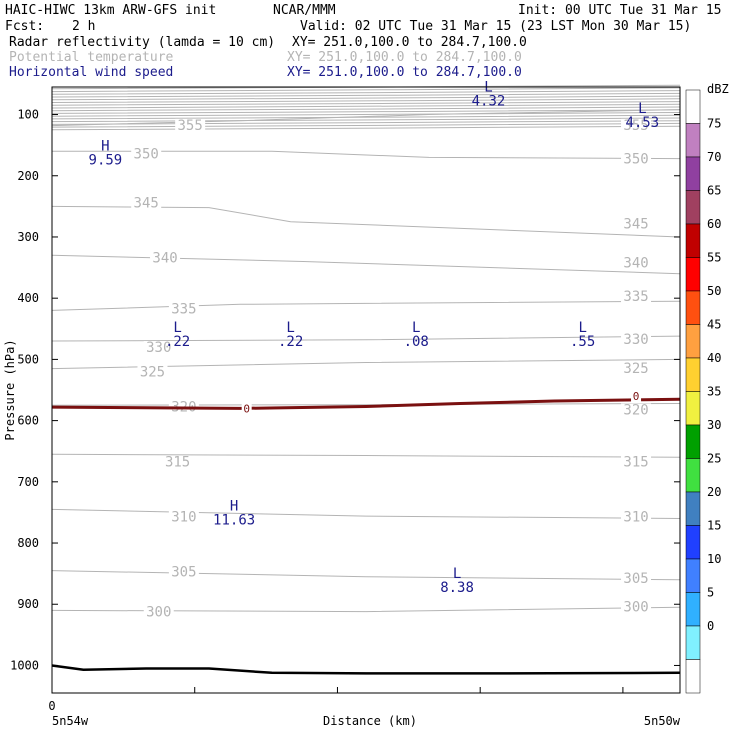 The height and width of the screenshot is (740, 740). What do you see at coordinates (416, 342) in the screenshot?
I see `wind-extremum-value: .08` at bounding box center [416, 342].